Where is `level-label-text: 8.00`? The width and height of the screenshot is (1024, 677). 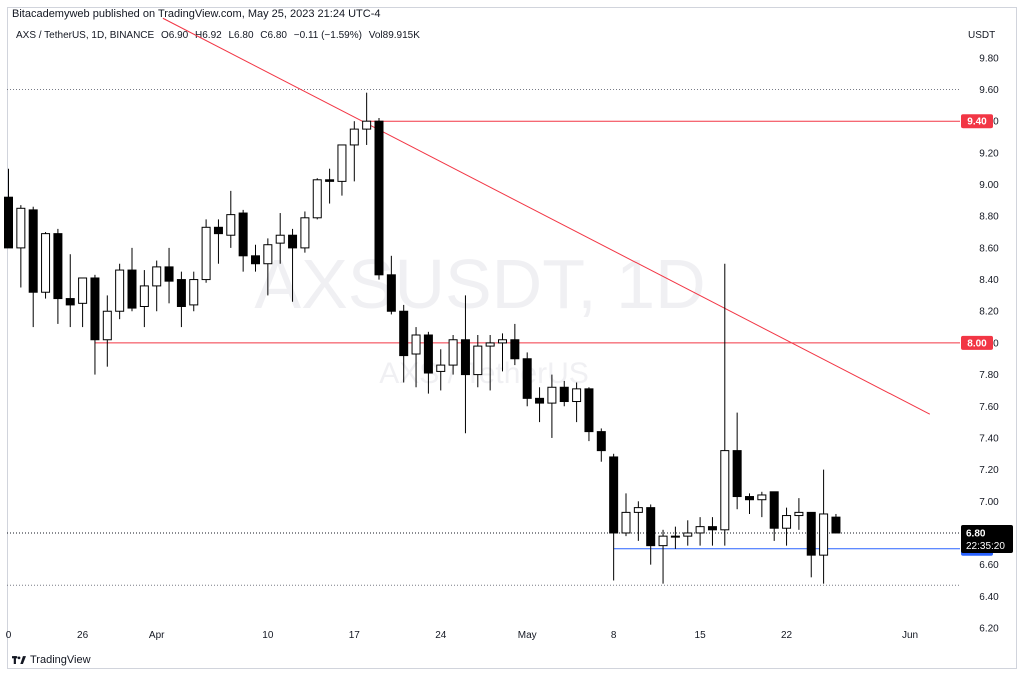 level-label-text: 8.00 is located at coordinates (977, 343).